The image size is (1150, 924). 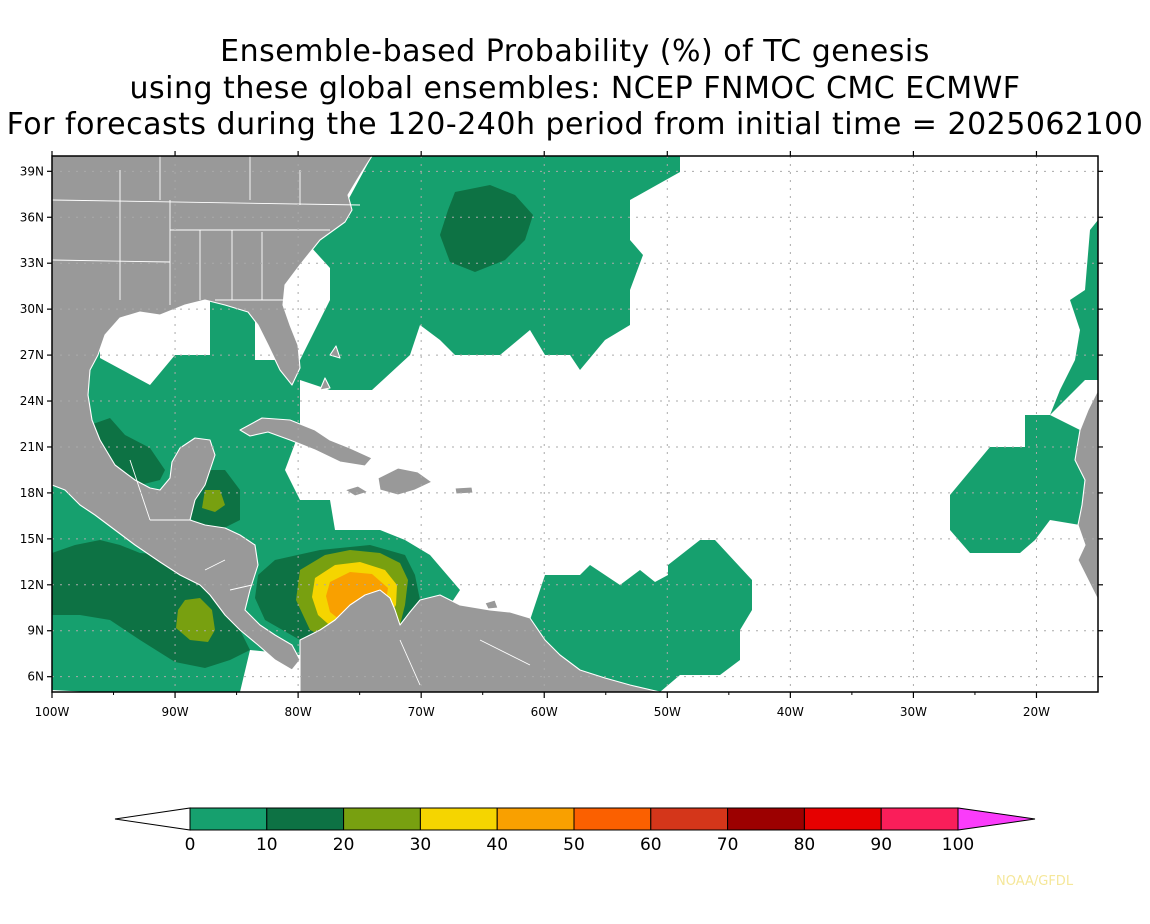 What do you see at coordinates (35, 631) in the screenshot?
I see `lat-tick-label: 9N` at bounding box center [35, 631].